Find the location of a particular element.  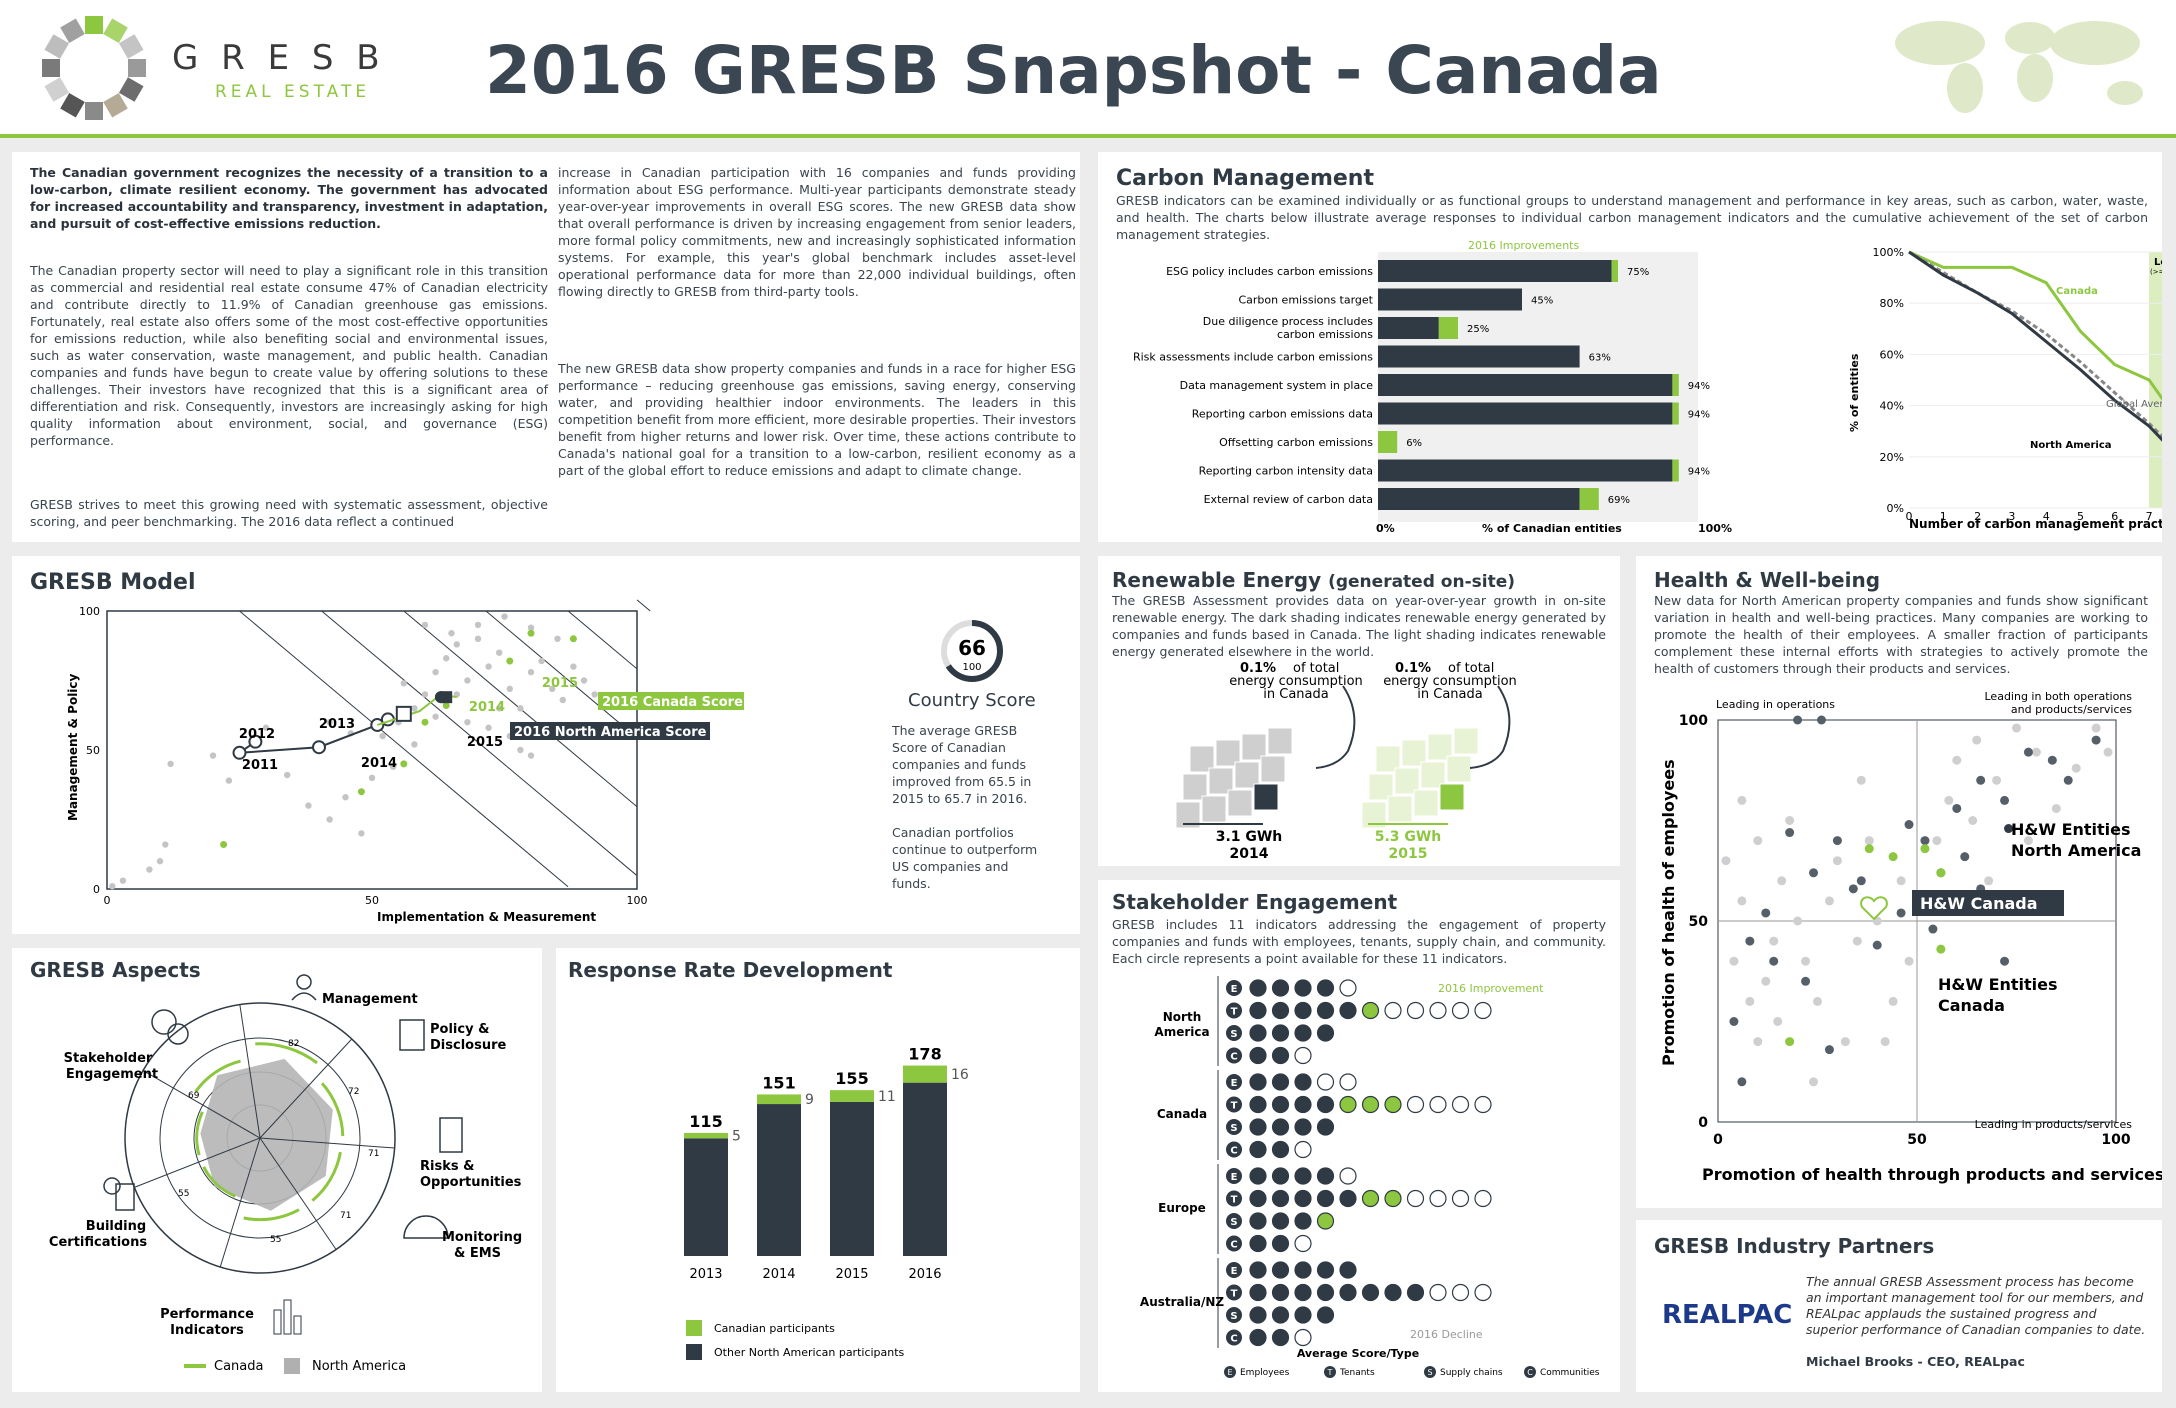

legend-label: Communities is located at coordinates (1570, 1373).